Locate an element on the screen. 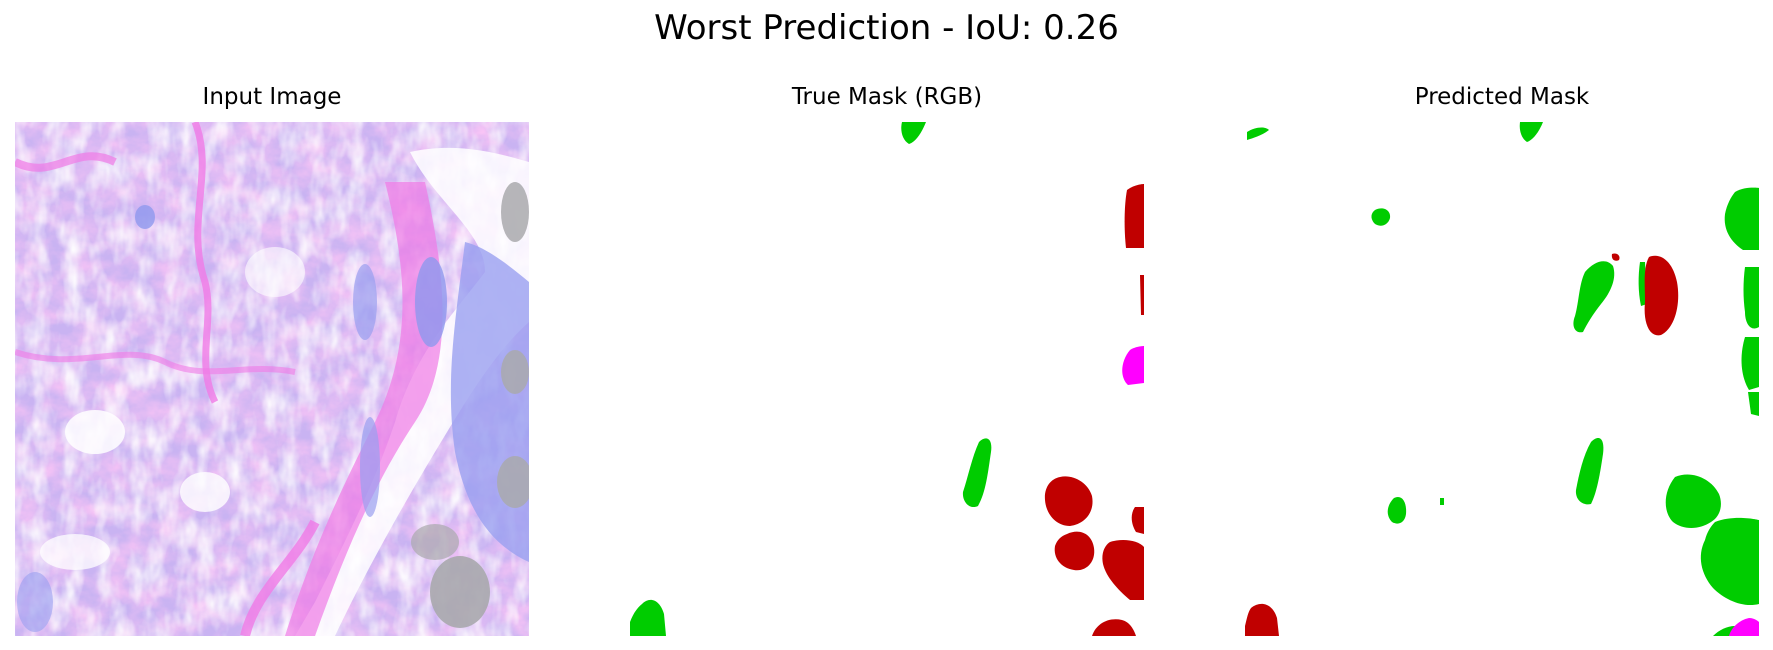 Image resolution: width=1773 pixels, height=650 pixels. predicted-mask-title: Predicted Mask is located at coordinates (1502, 97).